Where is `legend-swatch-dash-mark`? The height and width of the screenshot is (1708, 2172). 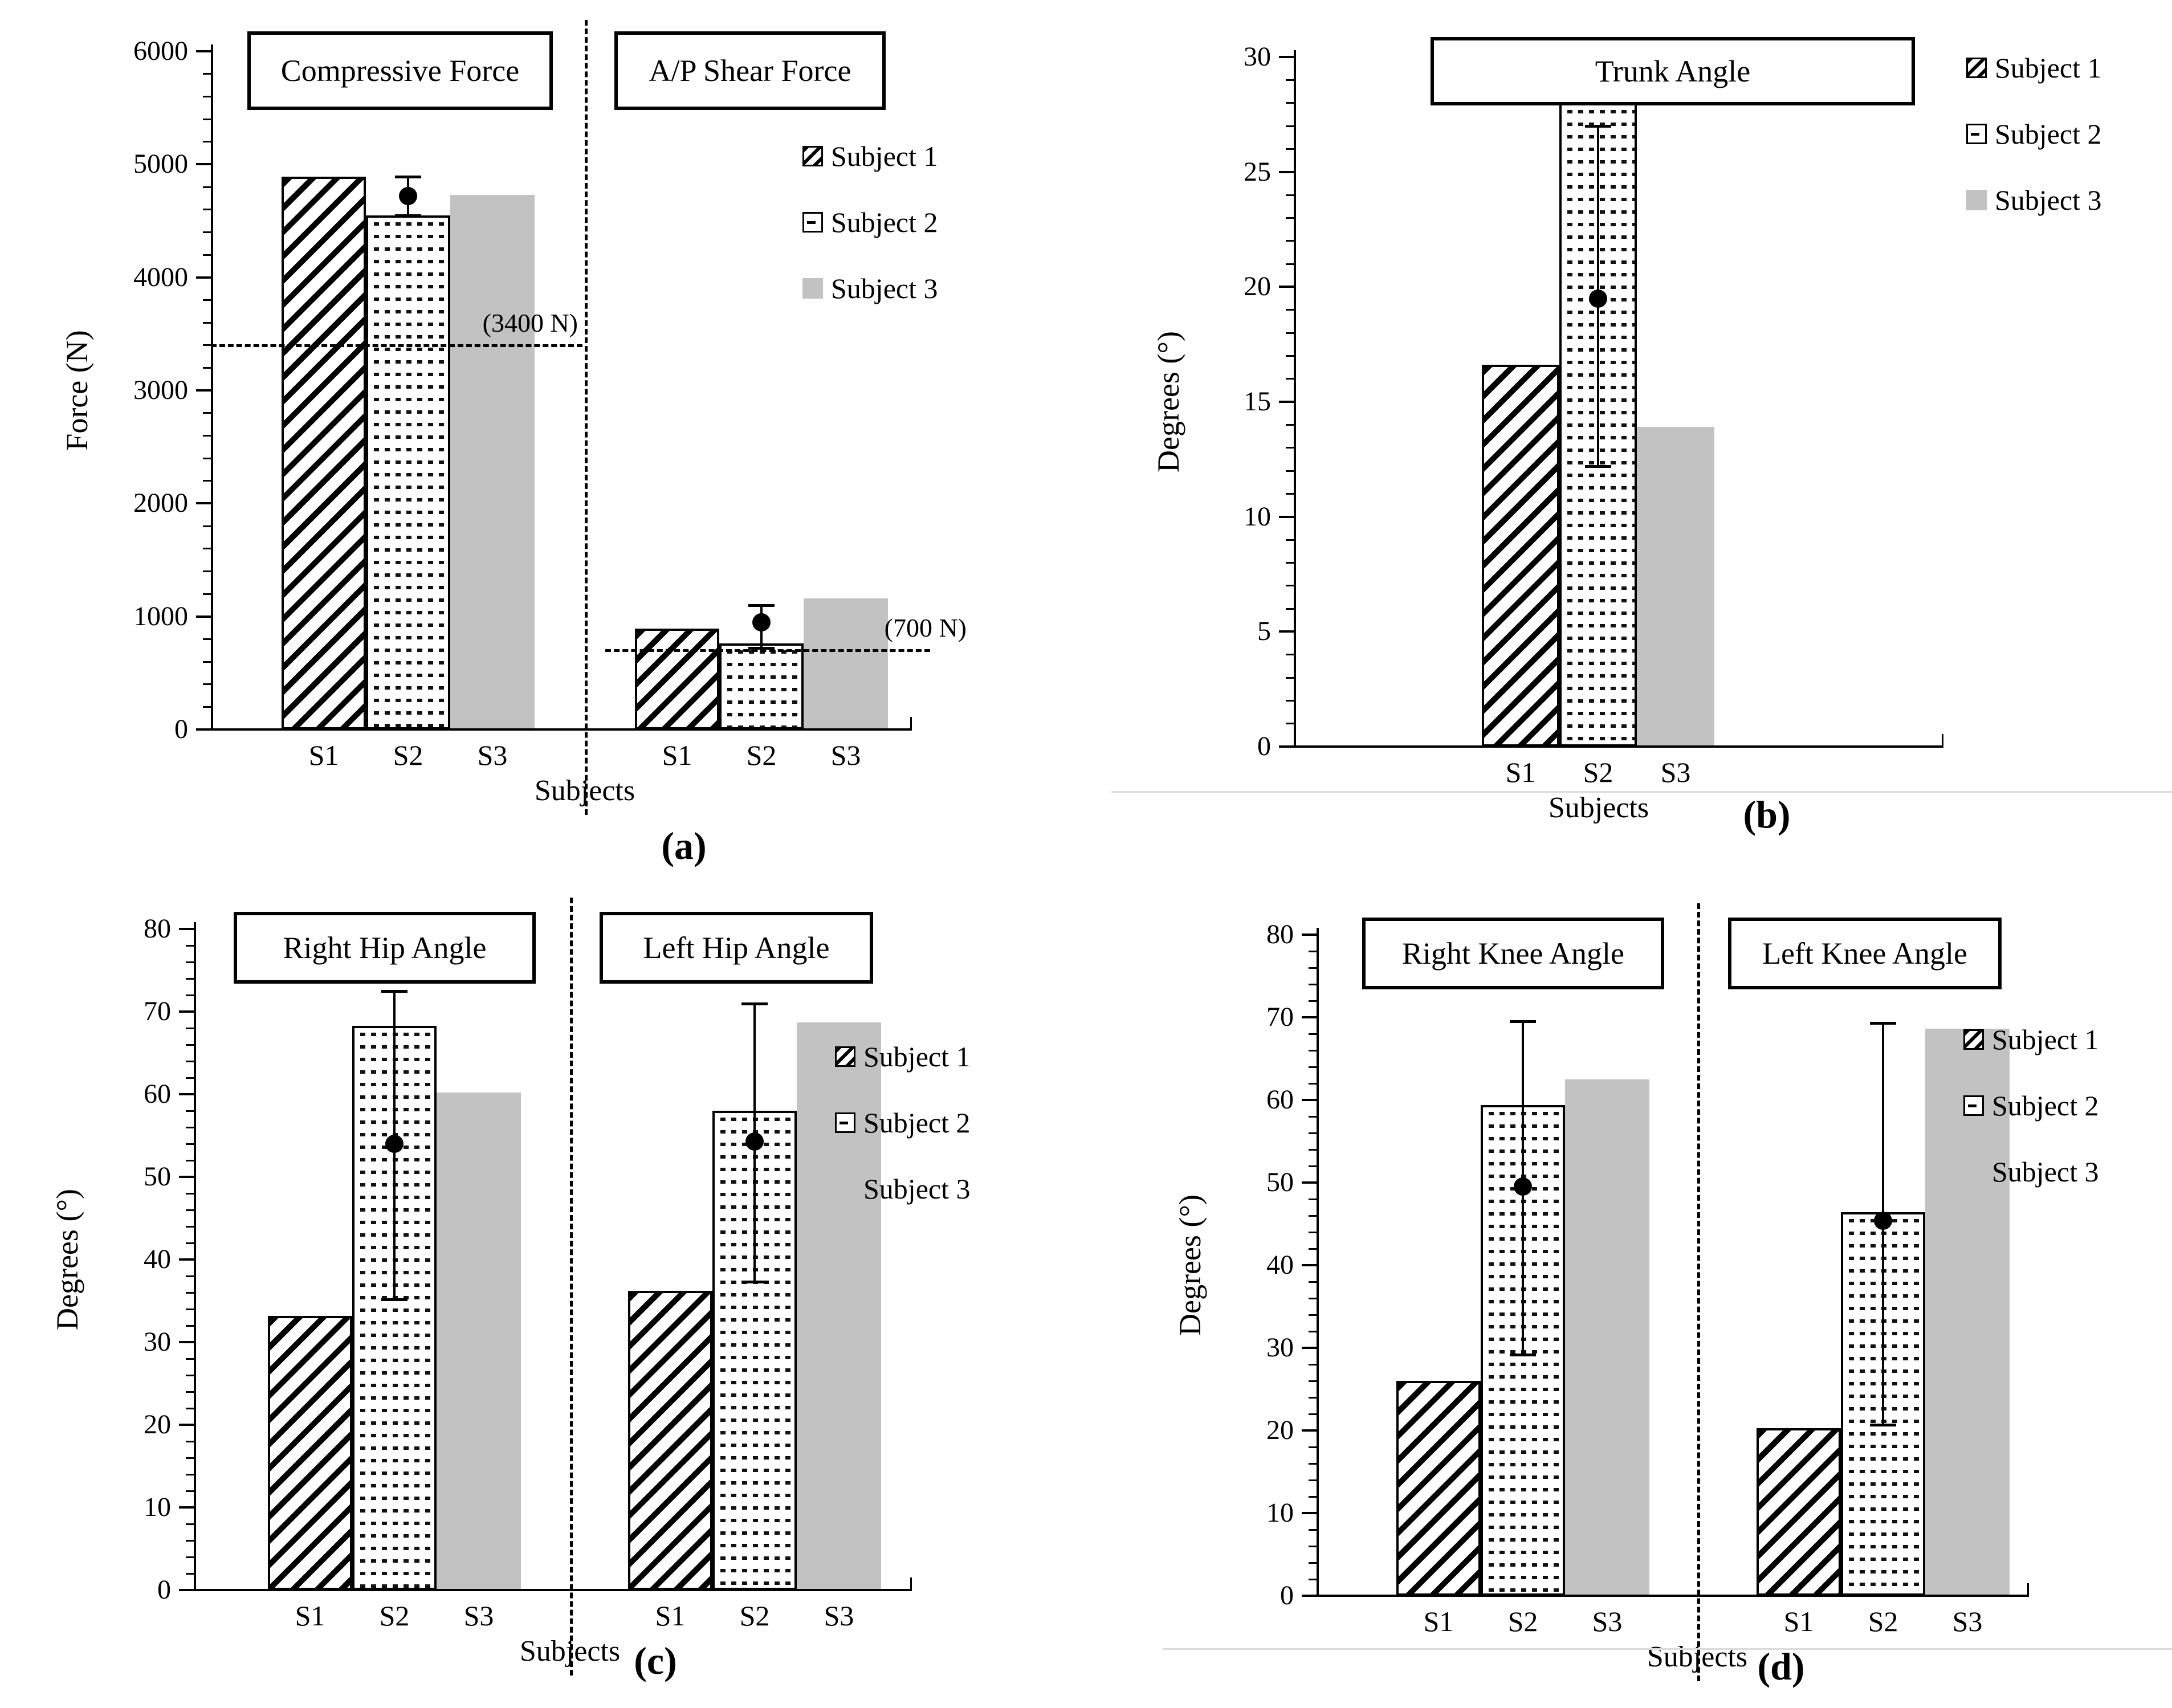
legend-swatch-dash-mark is located at coordinates (844, 1123).